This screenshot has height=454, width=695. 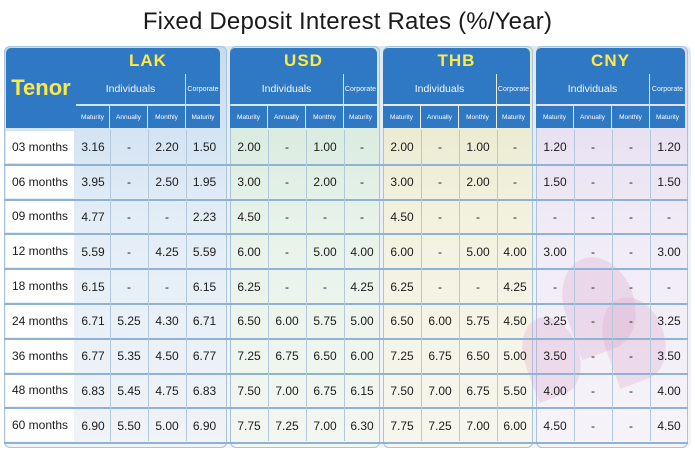 What do you see at coordinates (456, 61) in the screenshot?
I see `currency-header-thb: THB` at bounding box center [456, 61].